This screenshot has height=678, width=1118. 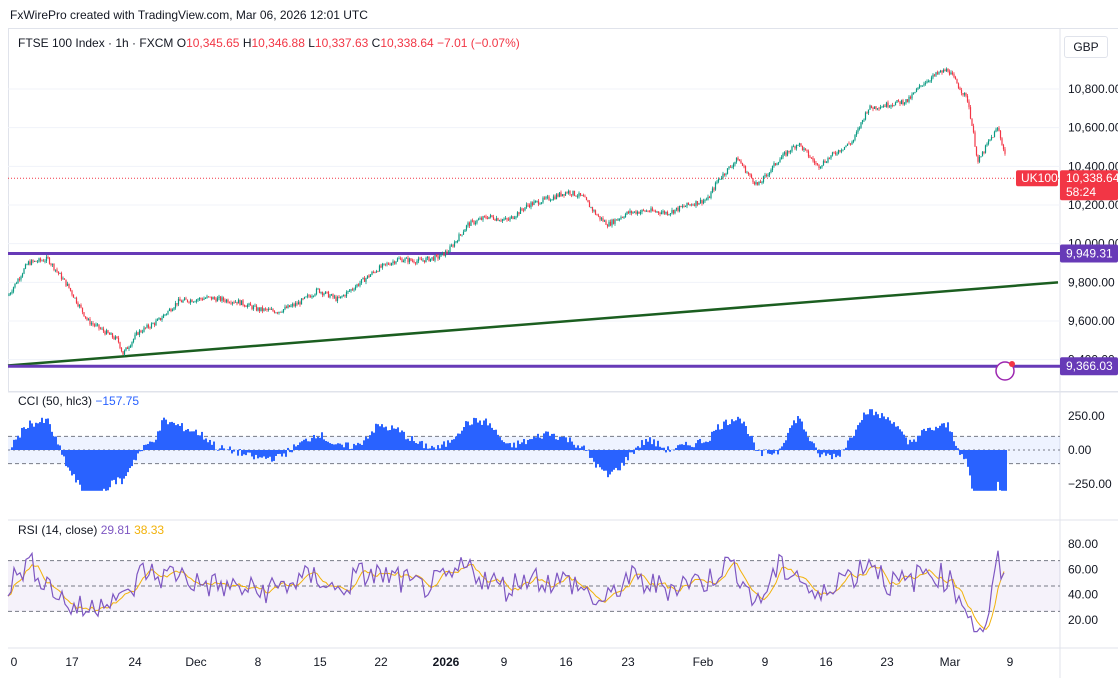 What do you see at coordinates (1086, 47) in the screenshot?
I see `currency-button: GBP` at bounding box center [1086, 47].